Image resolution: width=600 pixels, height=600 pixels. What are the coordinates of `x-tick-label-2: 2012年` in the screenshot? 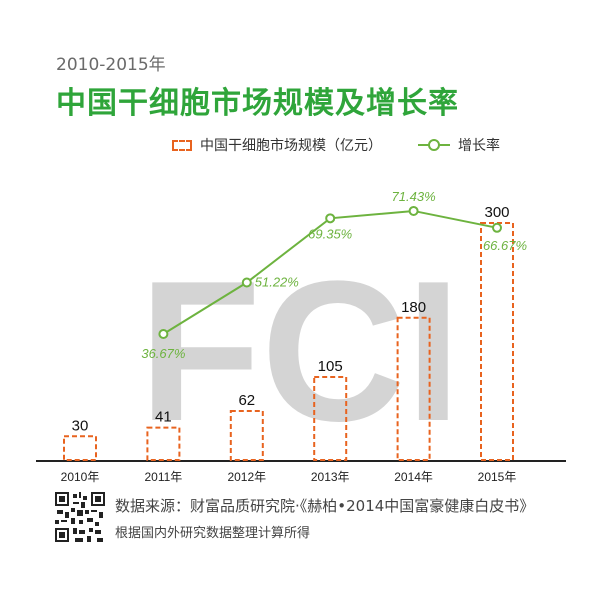 It's located at (246, 477).